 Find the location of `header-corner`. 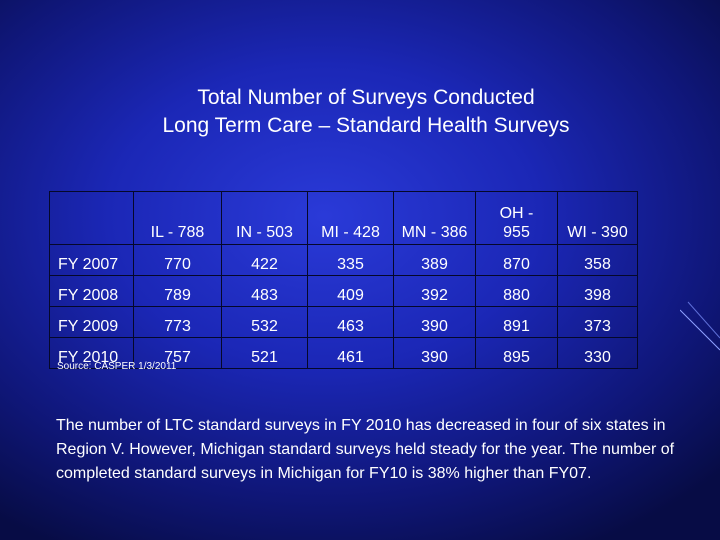

header-corner is located at coordinates (91, 218).